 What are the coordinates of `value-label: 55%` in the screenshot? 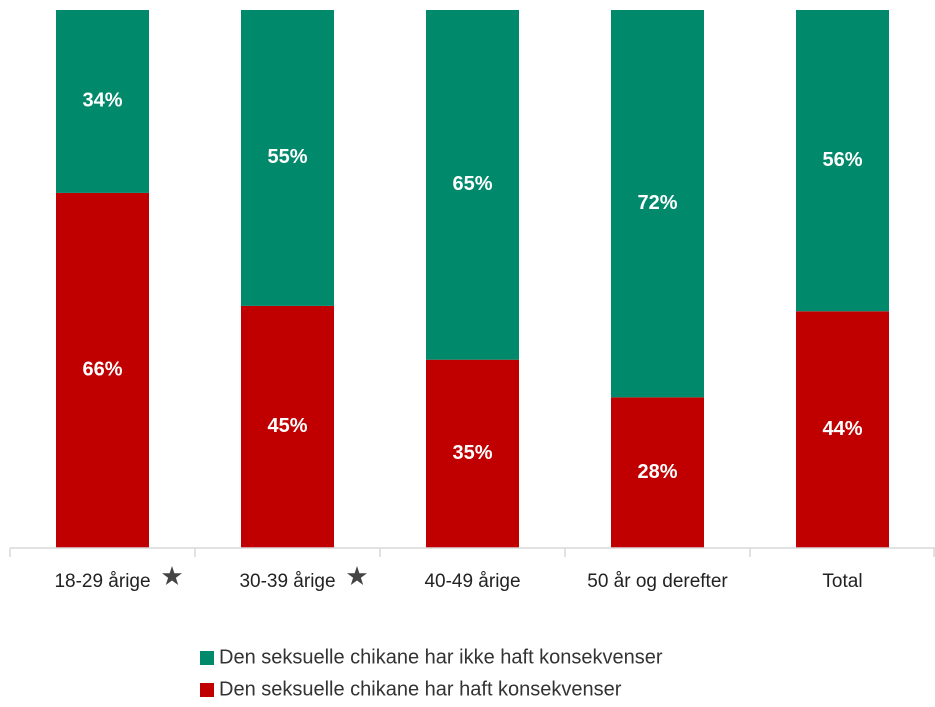 It's located at (287, 157).